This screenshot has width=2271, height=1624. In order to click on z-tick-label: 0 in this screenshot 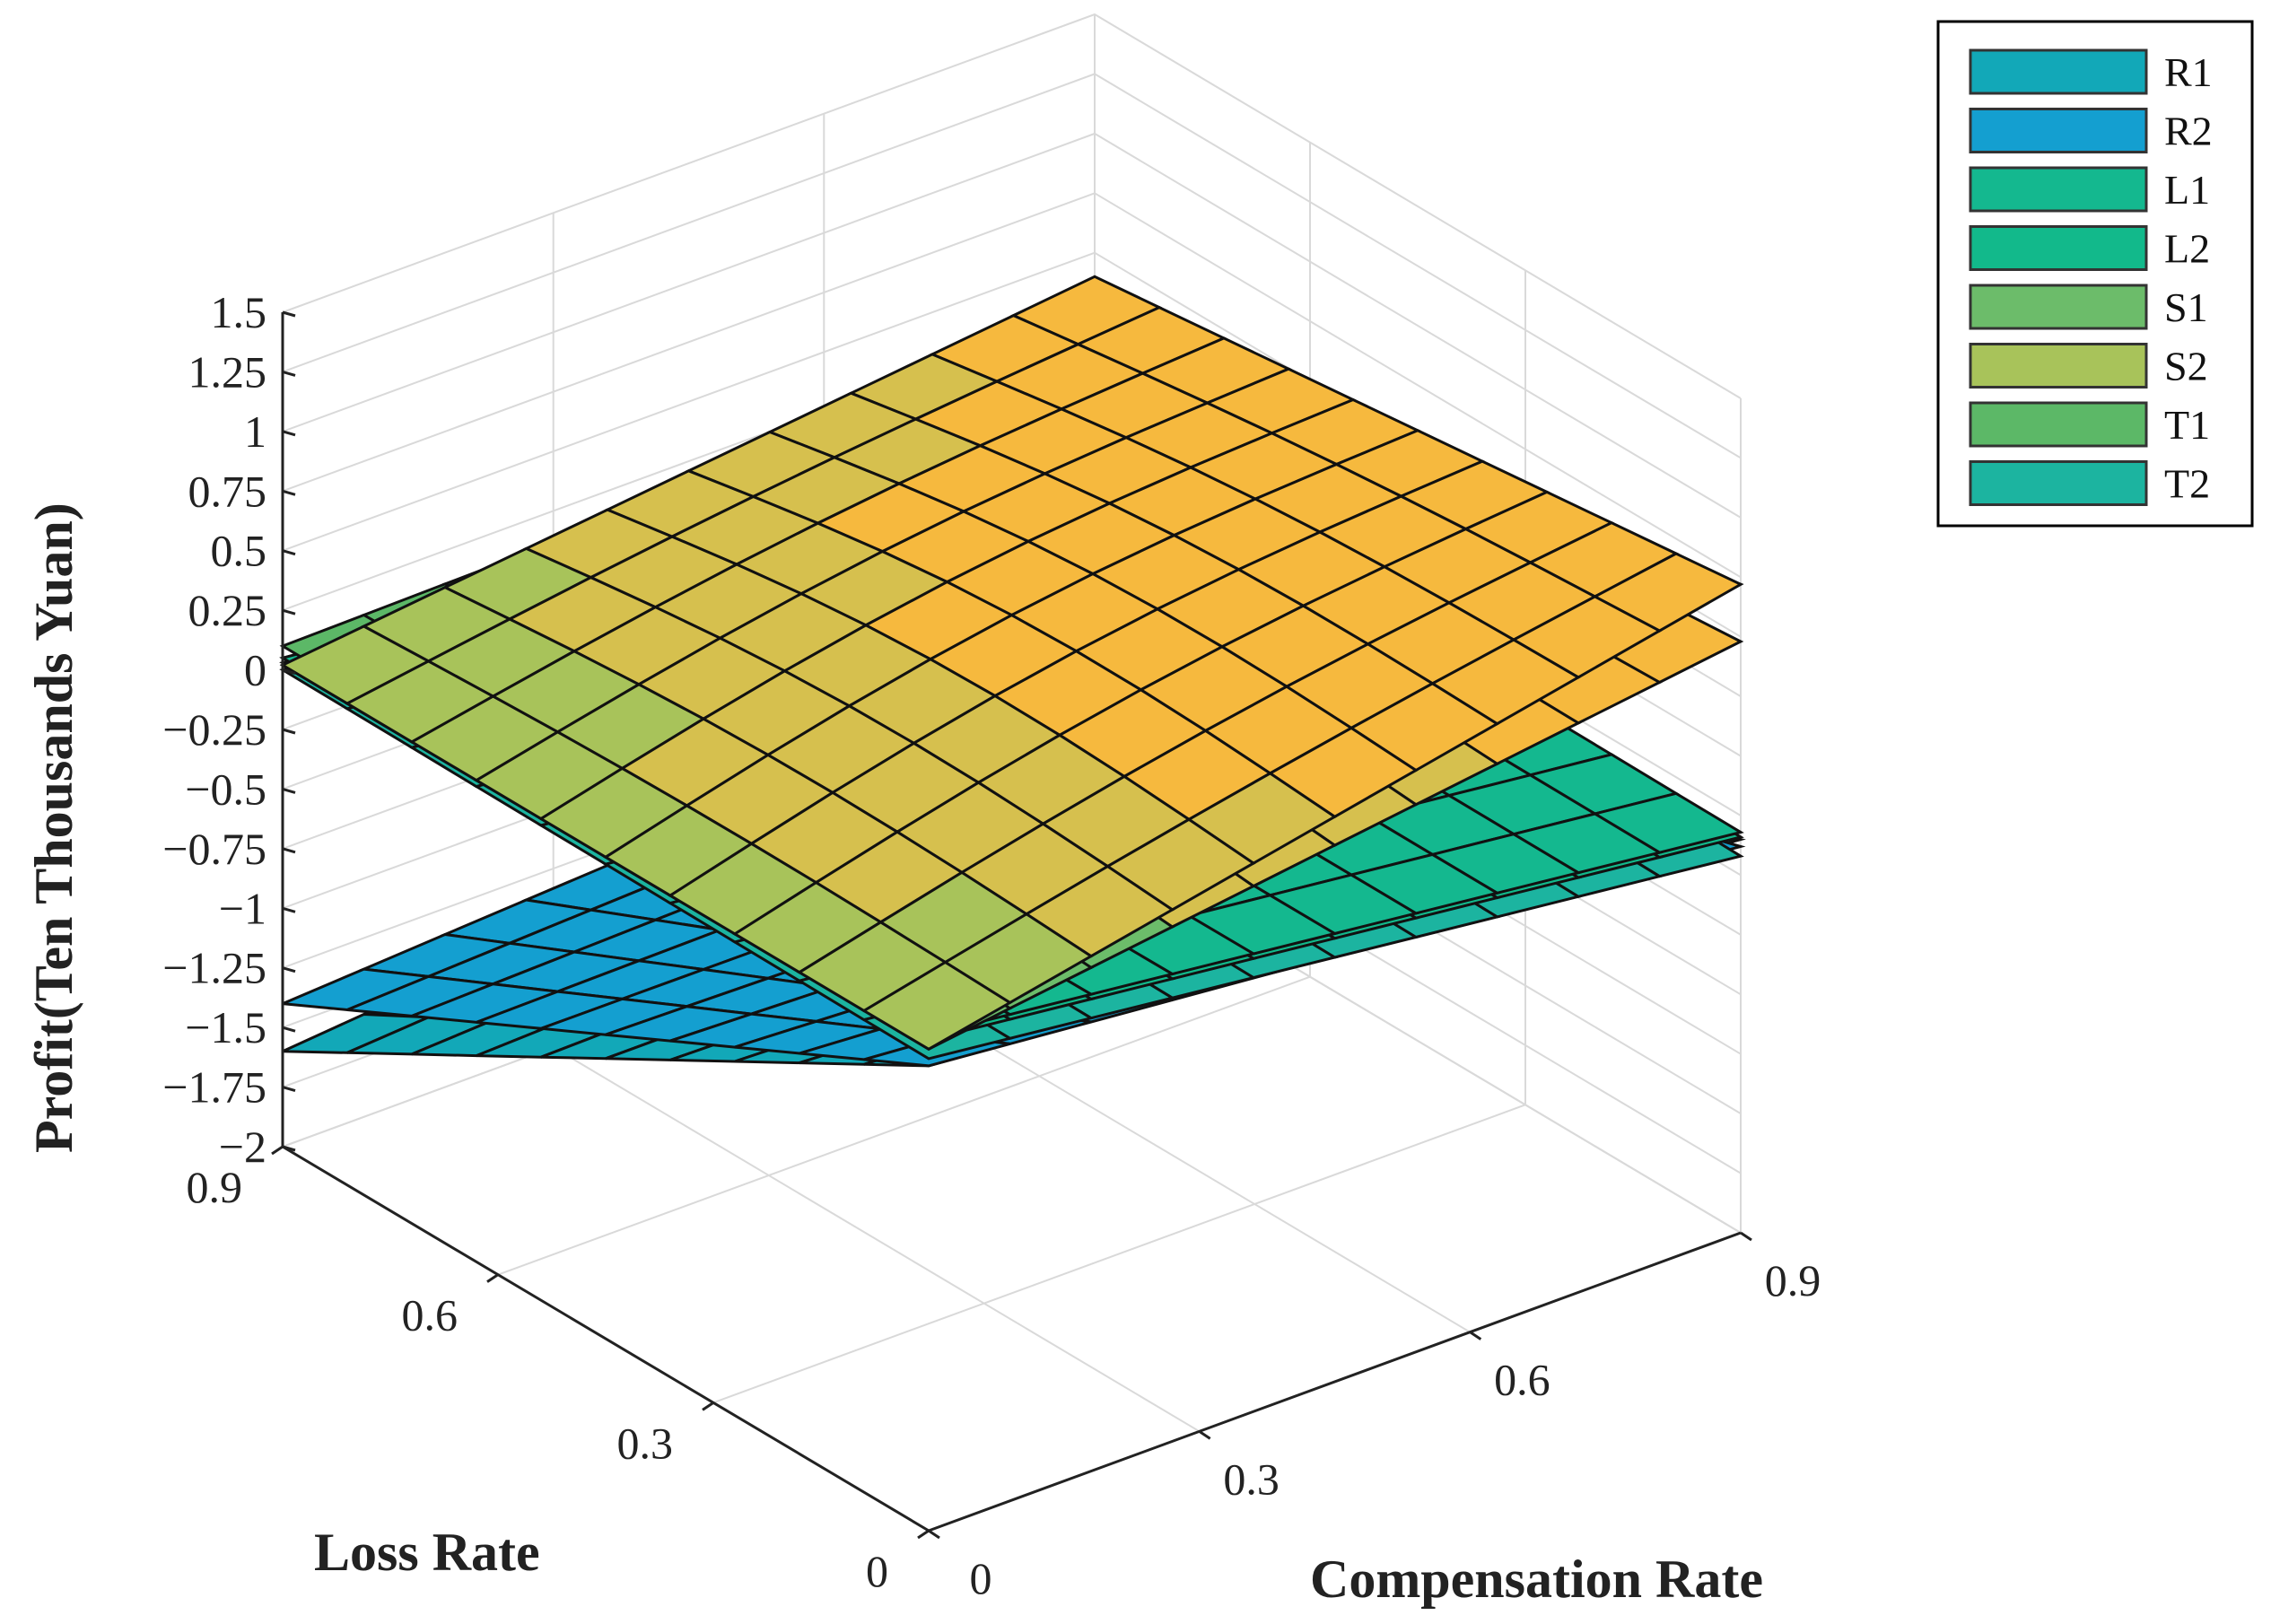, I will do `click(255, 670)`.